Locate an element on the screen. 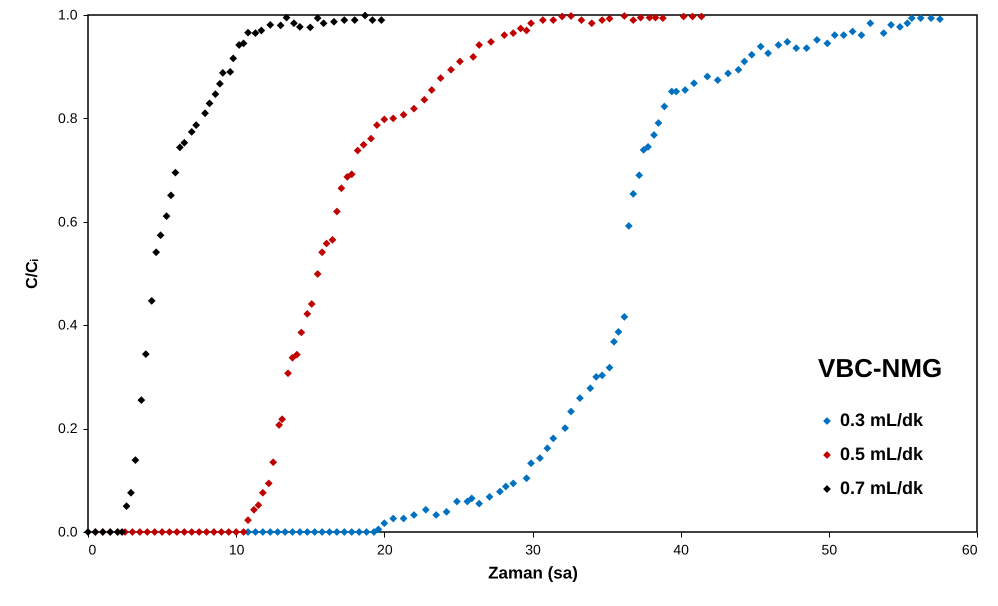 The height and width of the screenshot is (606, 998). x-tick-label: 60 is located at coordinates (970, 550).